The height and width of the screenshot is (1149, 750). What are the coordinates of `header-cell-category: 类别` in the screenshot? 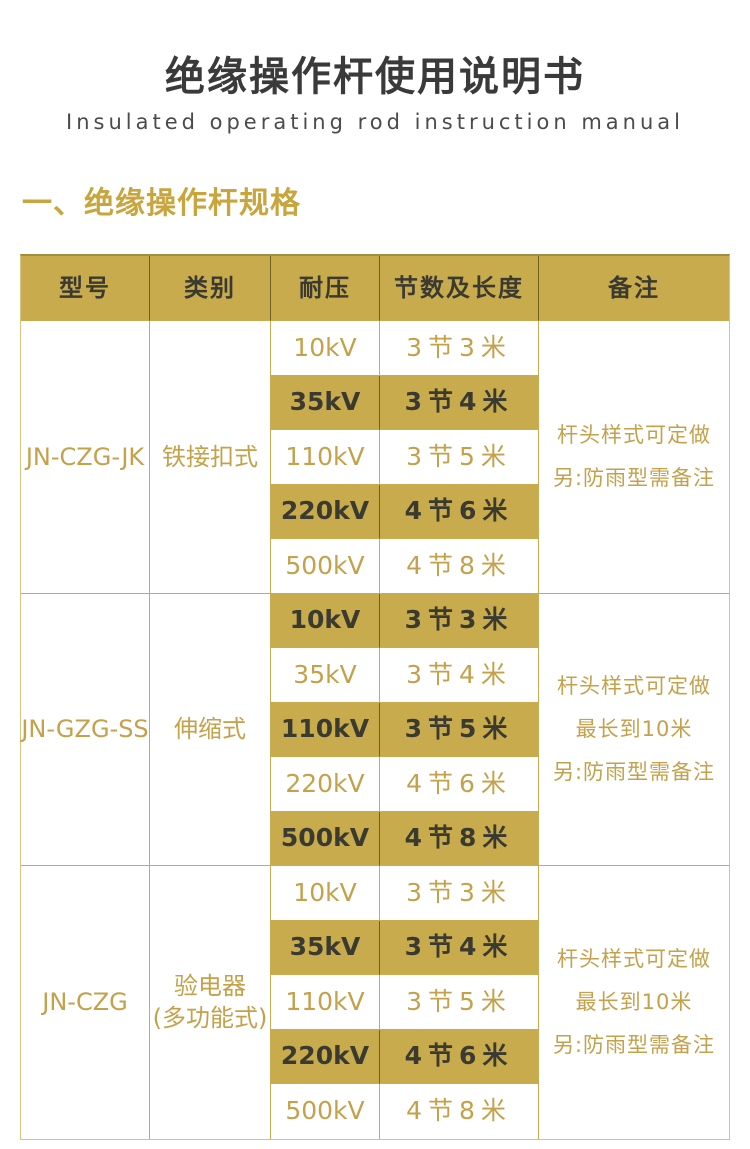 It's located at (210, 288).